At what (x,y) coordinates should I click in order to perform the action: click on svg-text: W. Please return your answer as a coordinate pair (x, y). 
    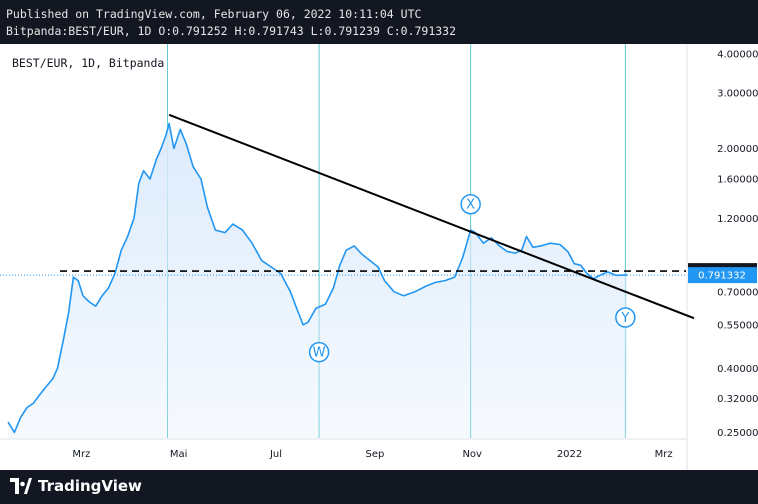
    Looking at the image, I should click on (319, 353).